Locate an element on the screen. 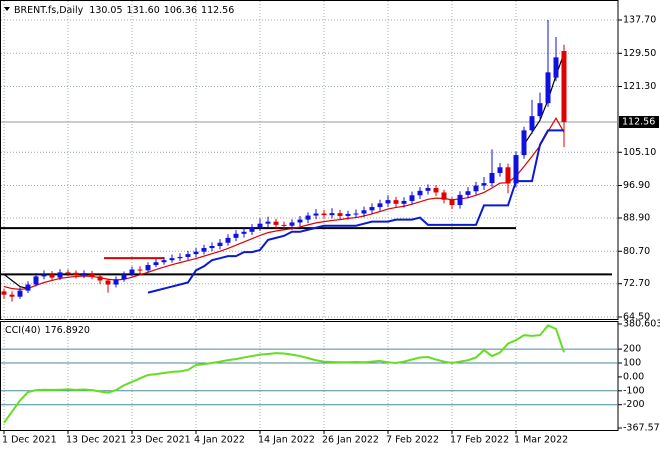 Image resolution: width=660 pixels, height=450 pixels. y-tick-label: -100 is located at coordinates (634, 390).